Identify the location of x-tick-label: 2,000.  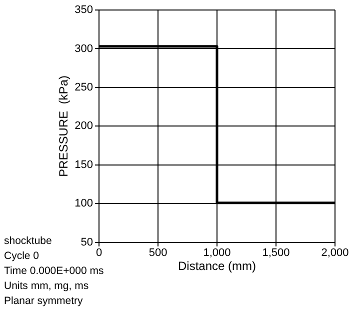
(335, 253).